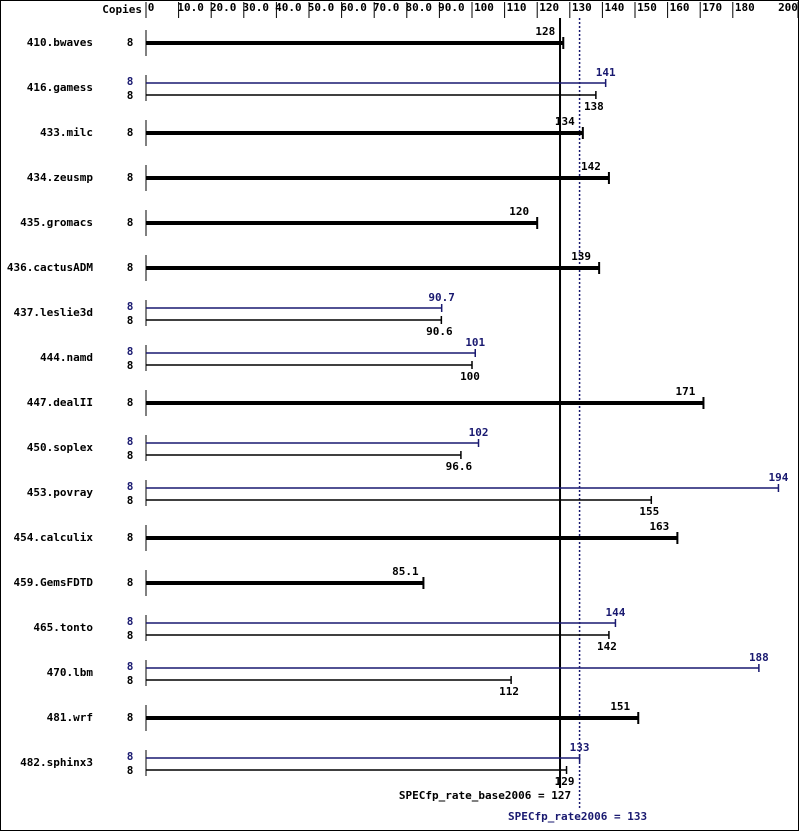 The width and height of the screenshot is (799, 831). What do you see at coordinates (582, 7) in the screenshot?
I see `x-tick-label: 130` at bounding box center [582, 7].